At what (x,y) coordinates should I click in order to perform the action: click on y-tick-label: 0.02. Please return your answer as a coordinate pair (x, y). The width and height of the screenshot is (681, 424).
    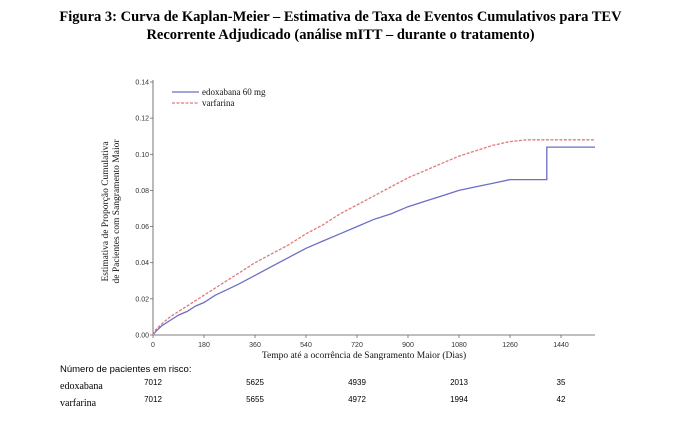
    Looking at the image, I should click on (142, 299).